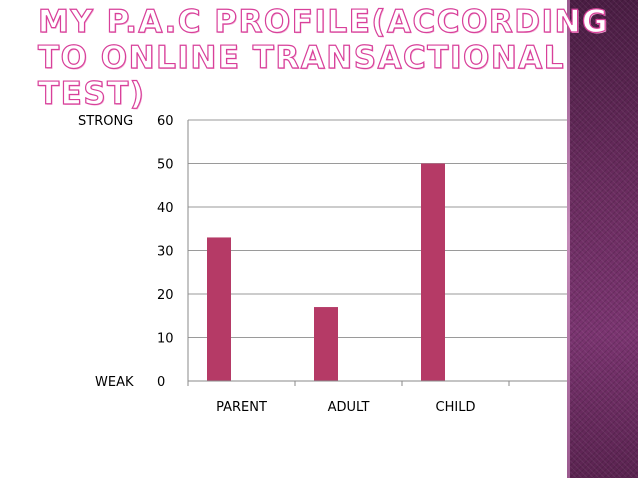  What do you see at coordinates (161, 382) in the screenshot?
I see `y-tick-label: 0` at bounding box center [161, 382].